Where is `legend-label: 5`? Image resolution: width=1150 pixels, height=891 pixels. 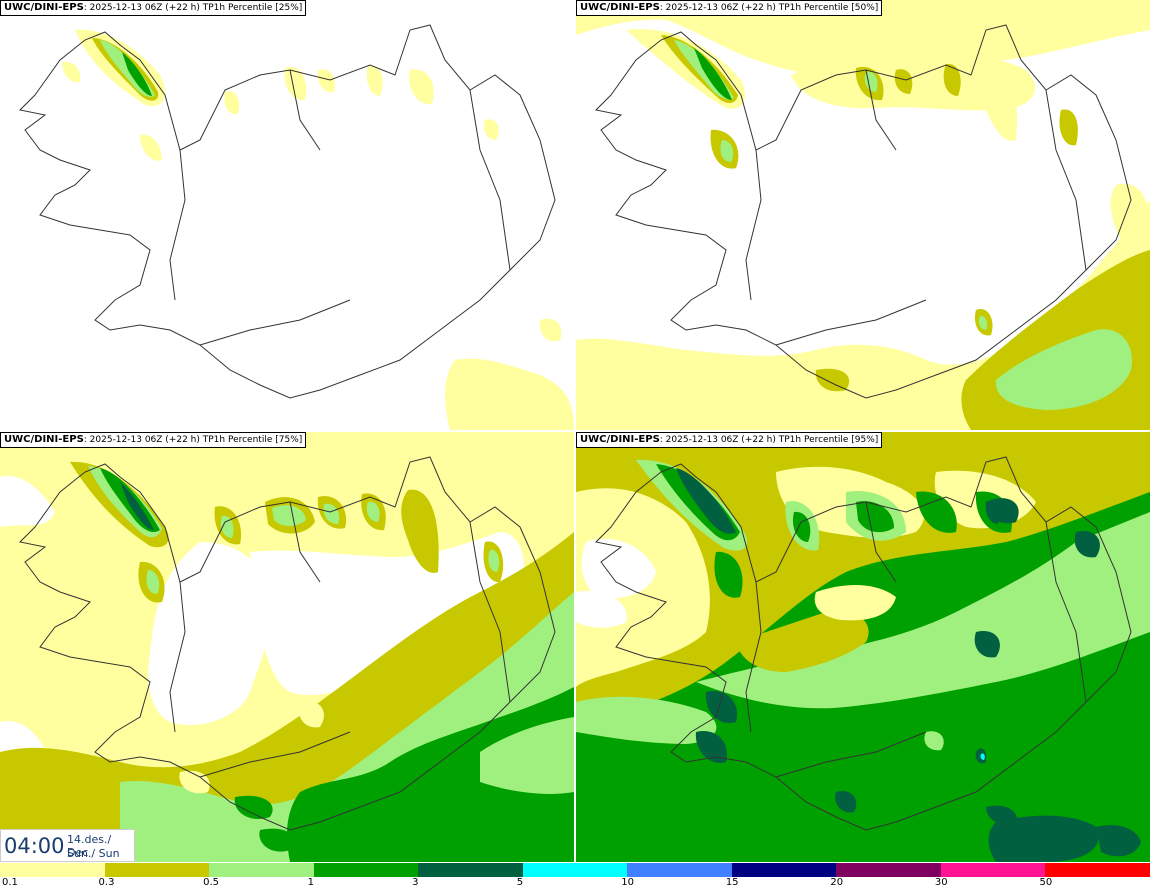 legend-label: 5 is located at coordinates (520, 882).